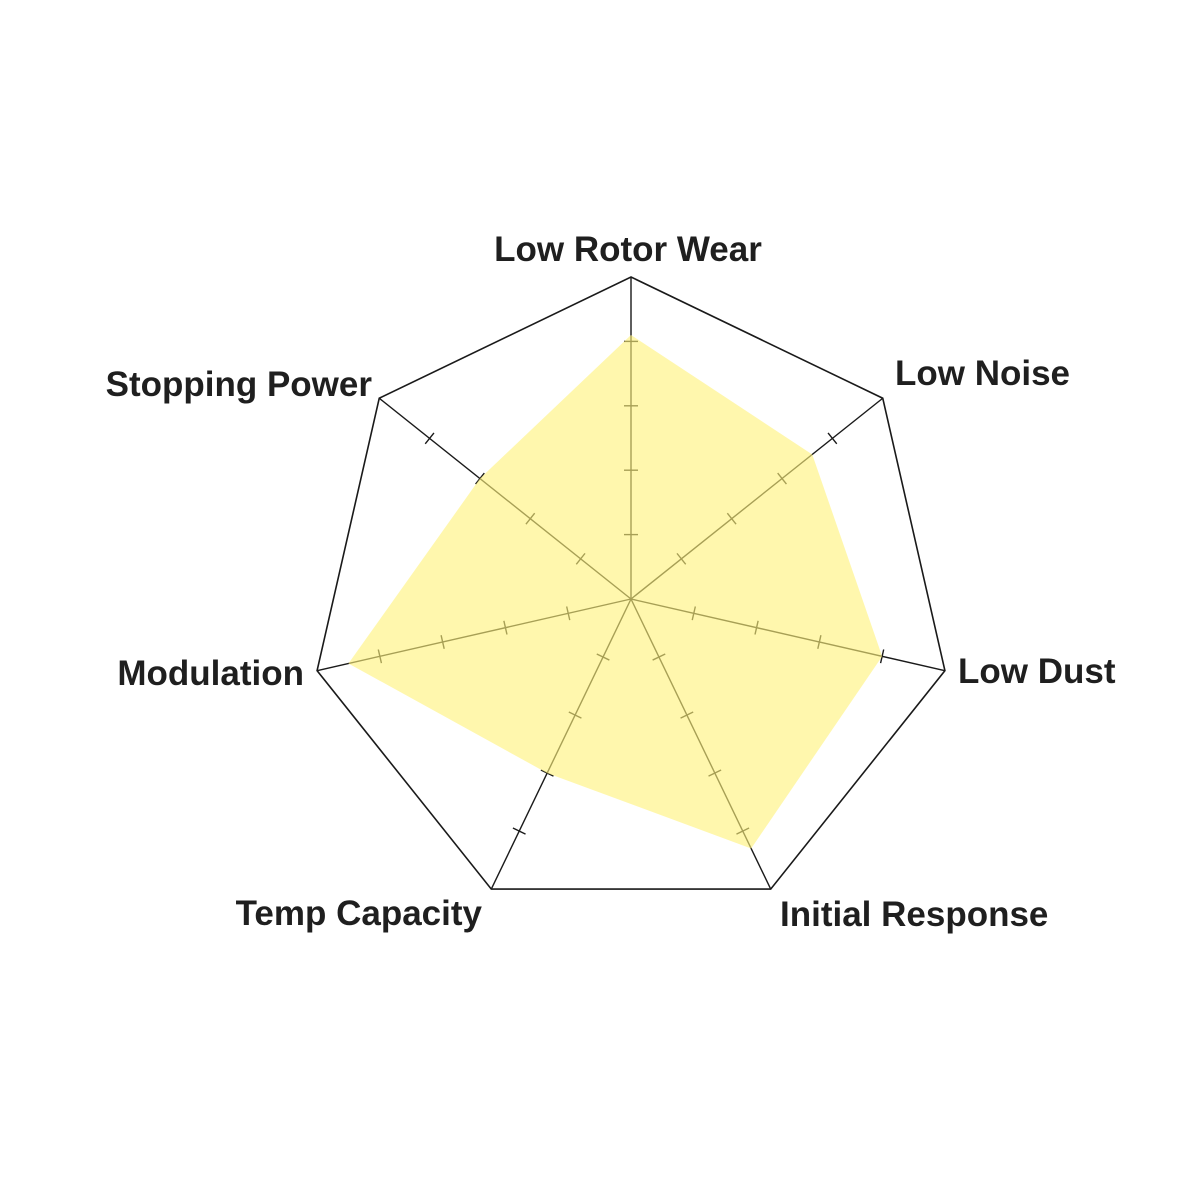 Image resolution: width=1200 pixels, height=1200 pixels. Describe the element at coordinates (628, 249) in the screenshot. I see `axis-label: Low Rotor Wear` at that location.